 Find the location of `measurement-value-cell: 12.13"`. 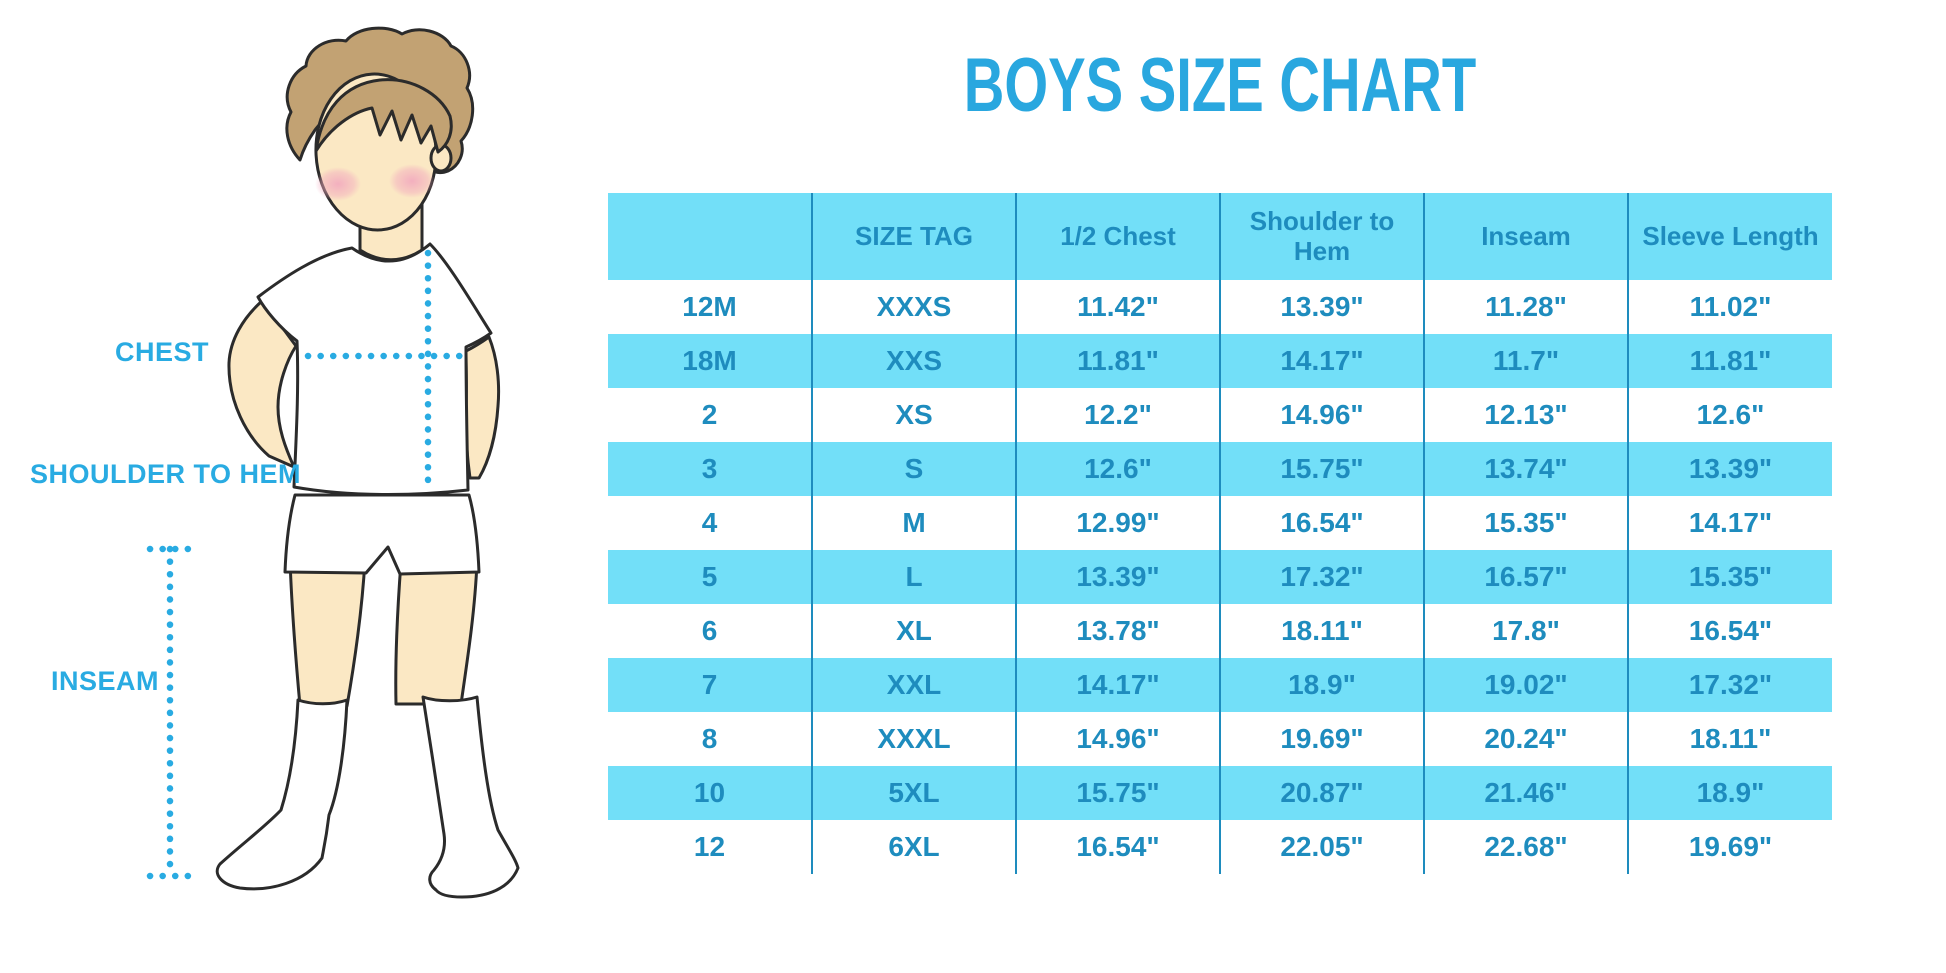

measurement-value-cell: 12.13" is located at coordinates (1525, 415).